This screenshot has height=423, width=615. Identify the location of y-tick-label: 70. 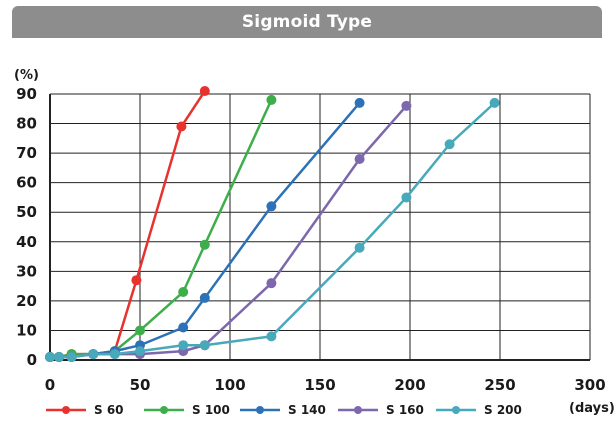
(26, 153).